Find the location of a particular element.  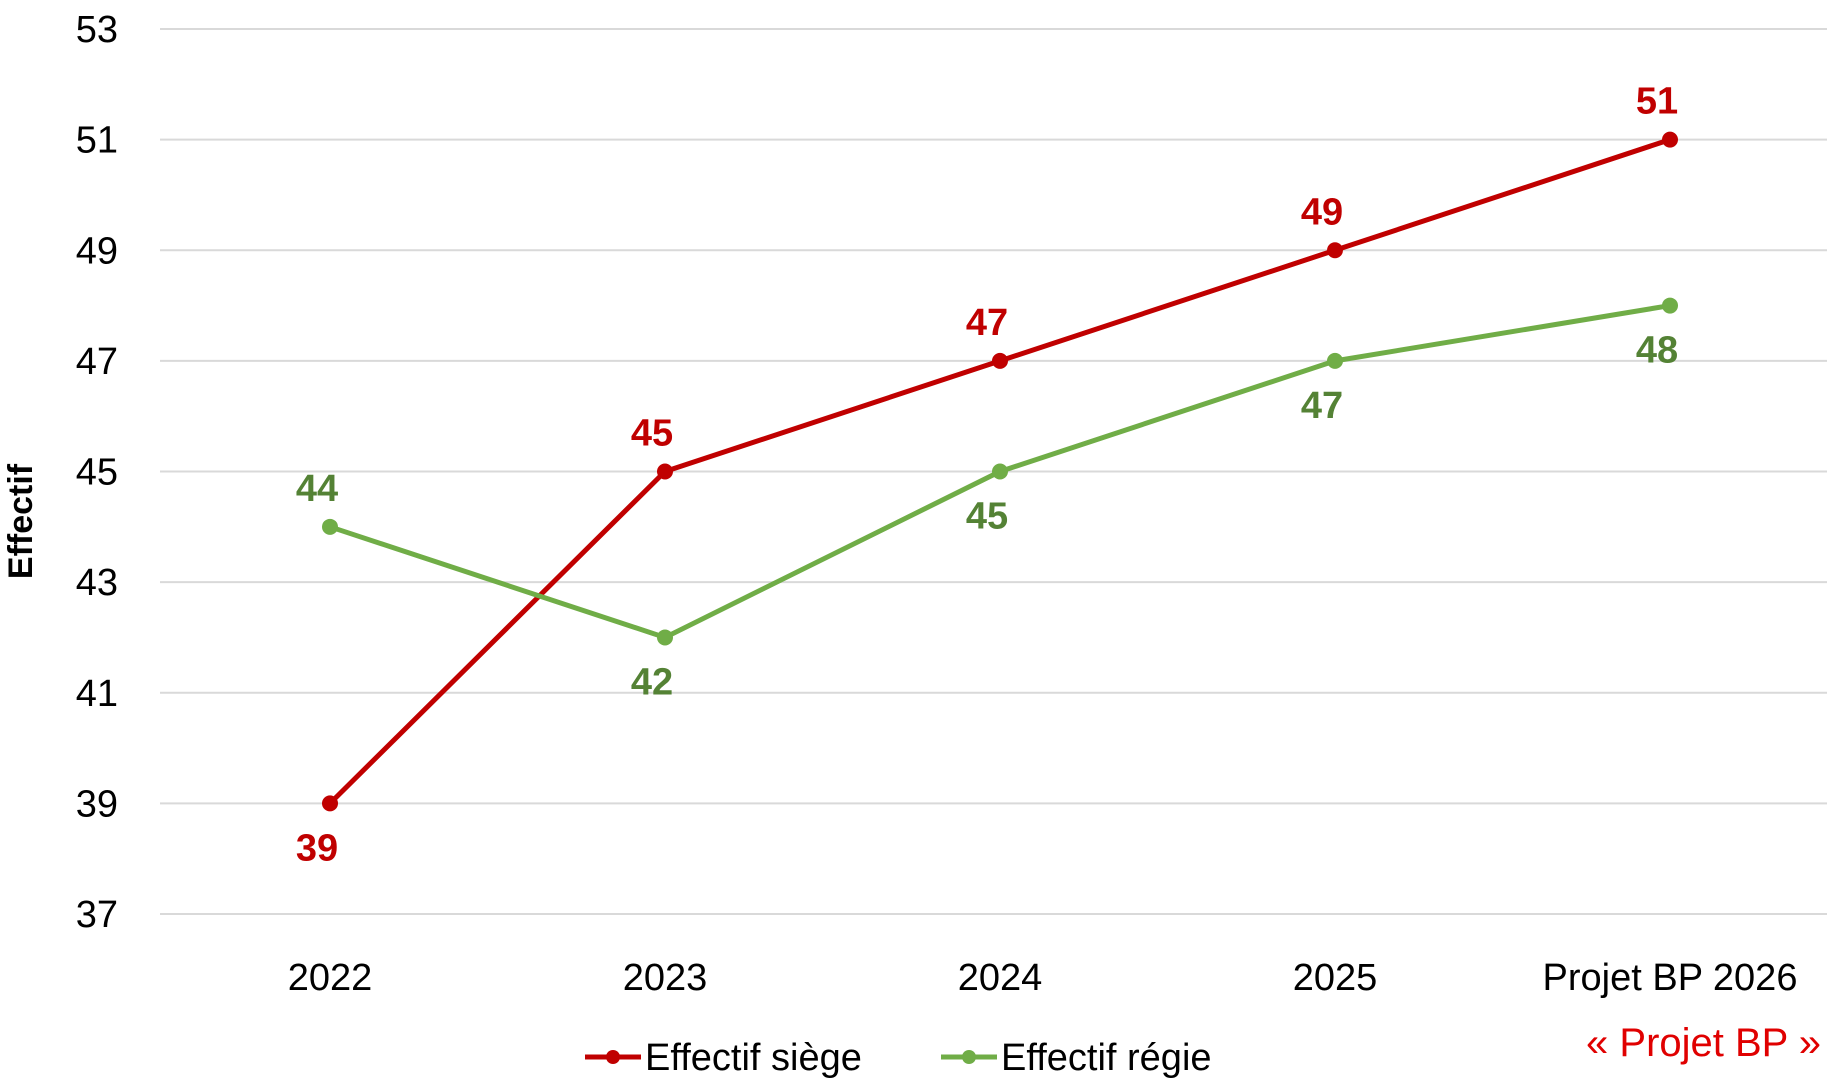

data-label: 51 is located at coordinates (1657, 102).